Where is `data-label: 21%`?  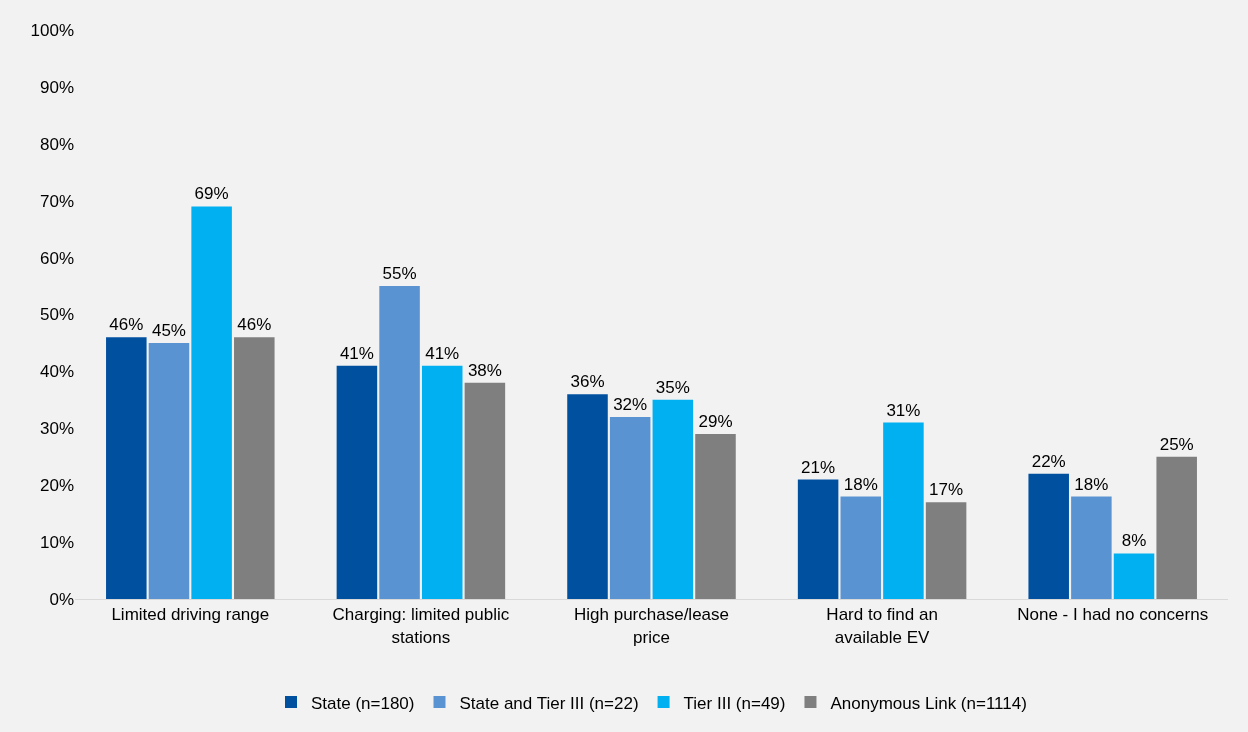 data-label: 21% is located at coordinates (818, 467).